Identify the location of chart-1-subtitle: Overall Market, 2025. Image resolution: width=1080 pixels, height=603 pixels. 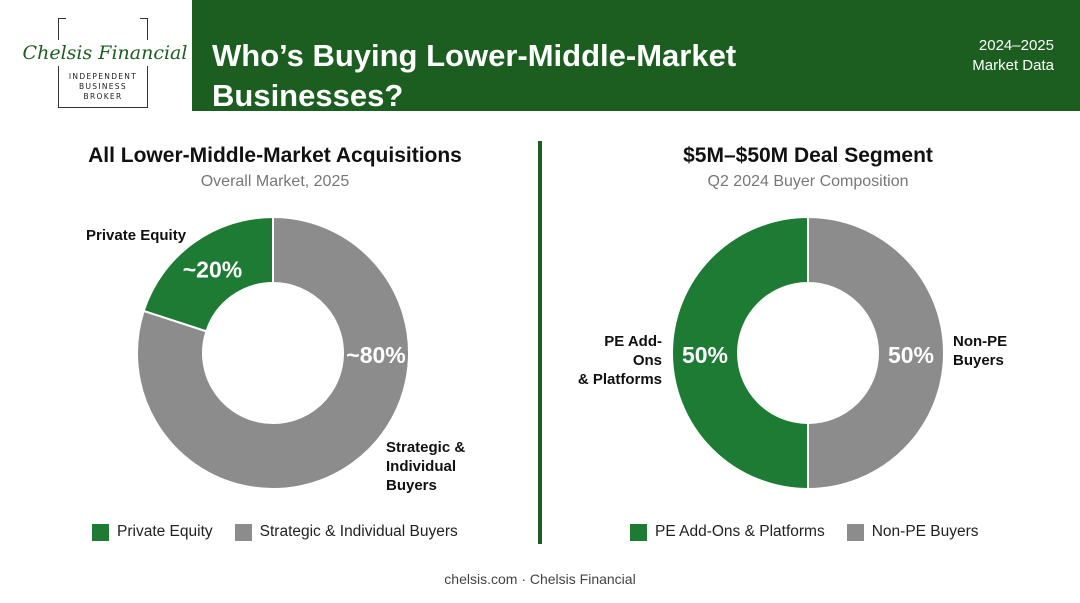
(275, 181).